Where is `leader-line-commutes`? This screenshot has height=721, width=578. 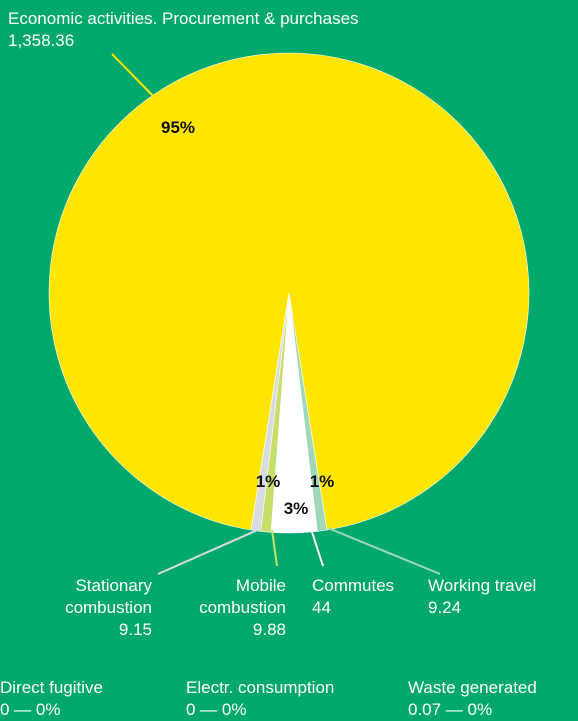 leader-line-commutes is located at coordinates (317, 549).